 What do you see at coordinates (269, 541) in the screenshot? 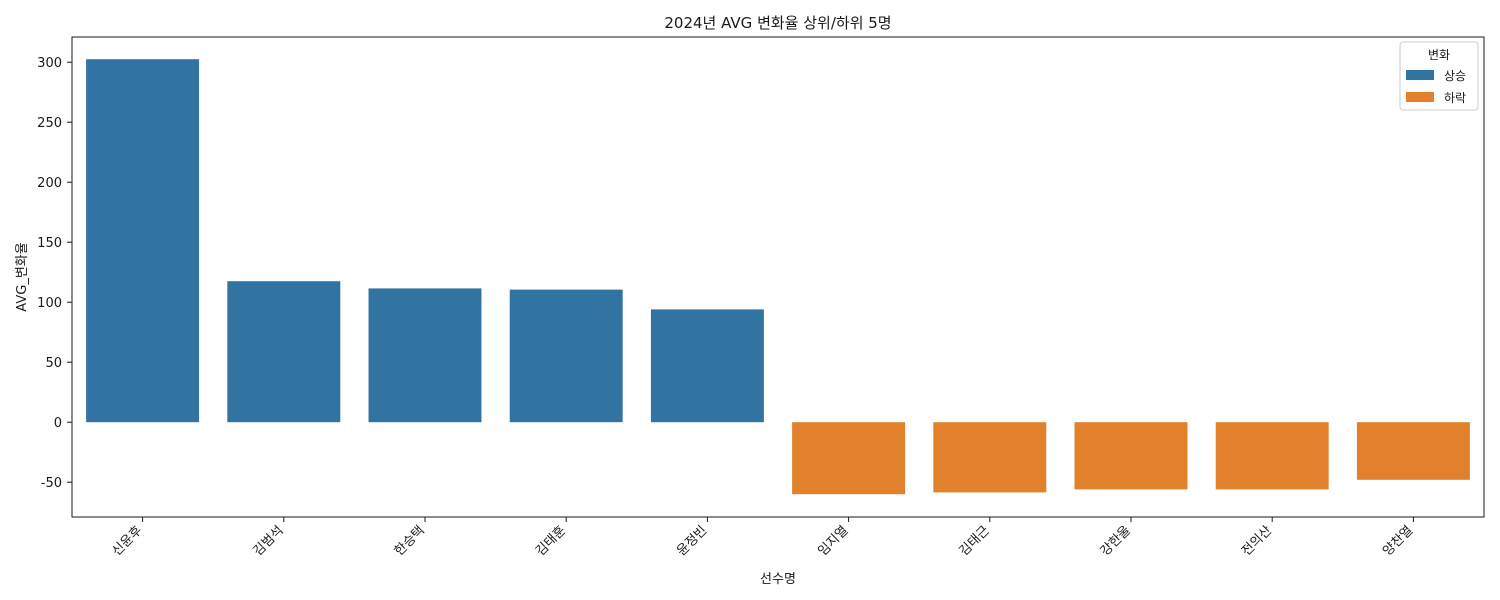
I see `x-tick-label: 김범석` at bounding box center [269, 541].